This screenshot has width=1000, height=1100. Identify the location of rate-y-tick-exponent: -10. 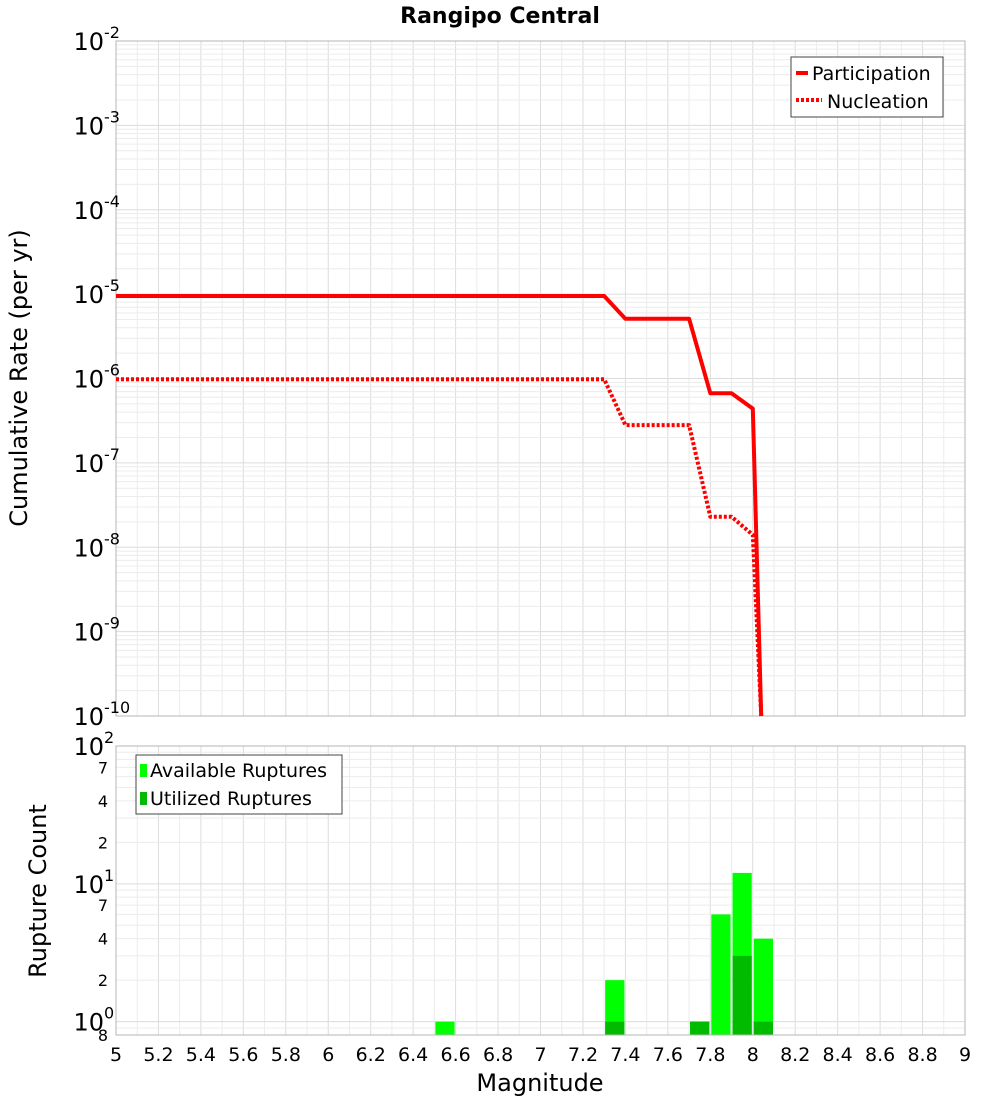
(117, 707).